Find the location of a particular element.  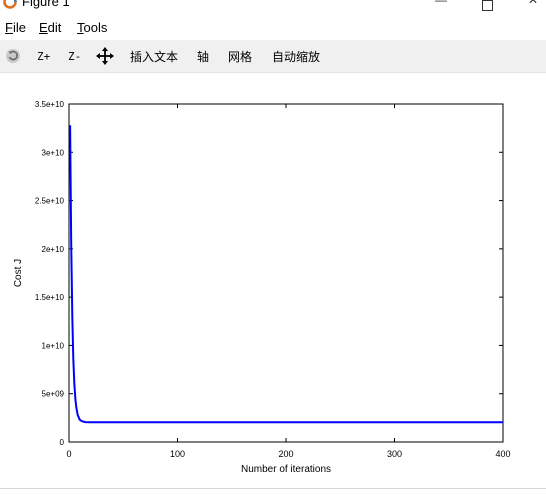

y-axis-label: Cost J is located at coordinates (18, 273).